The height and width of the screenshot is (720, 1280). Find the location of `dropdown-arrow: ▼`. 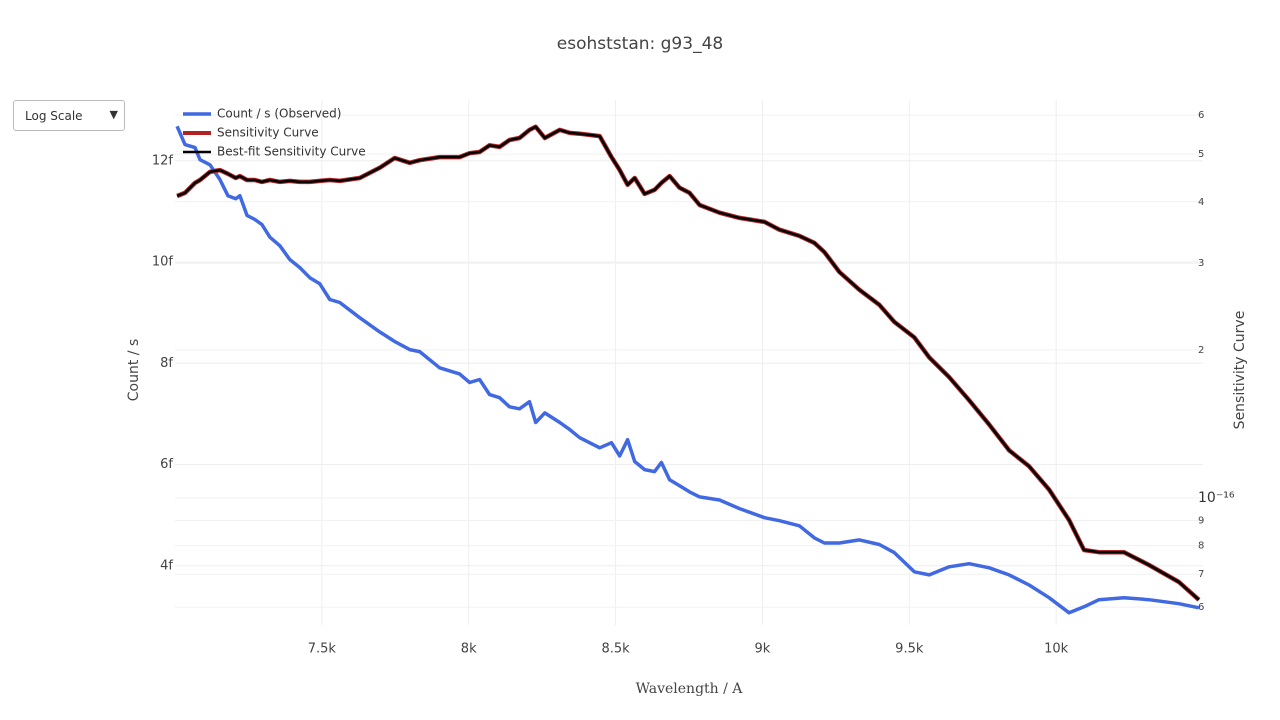

dropdown-arrow: ▼ is located at coordinates (113, 114).